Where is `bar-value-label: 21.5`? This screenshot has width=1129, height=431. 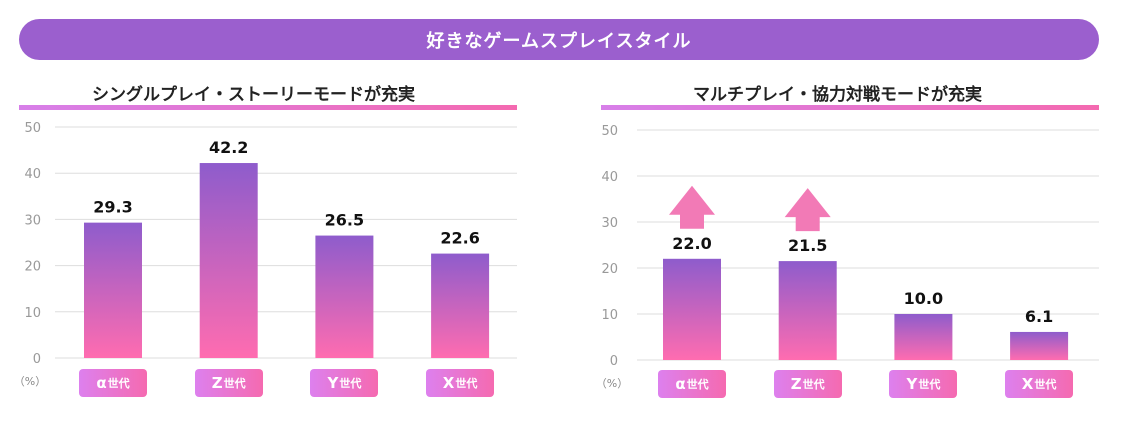
bar-value-label: 21.5 is located at coordinates (807, 245).